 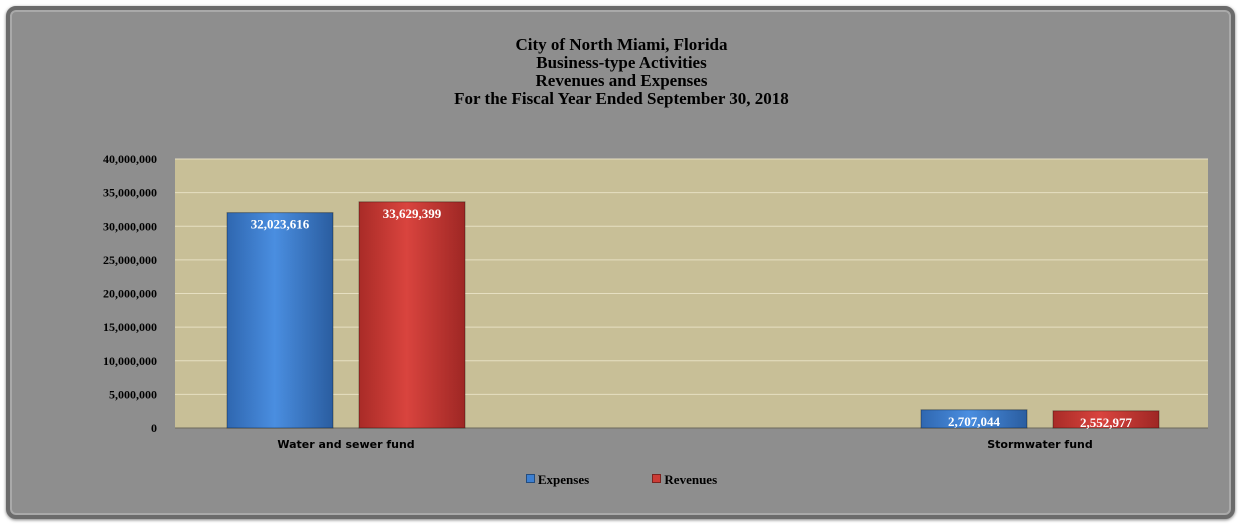 What do you see at coordinates (280, 224) in the screenshot?
I see `data-label: 32,023,616` at bounding box center [280, 224].